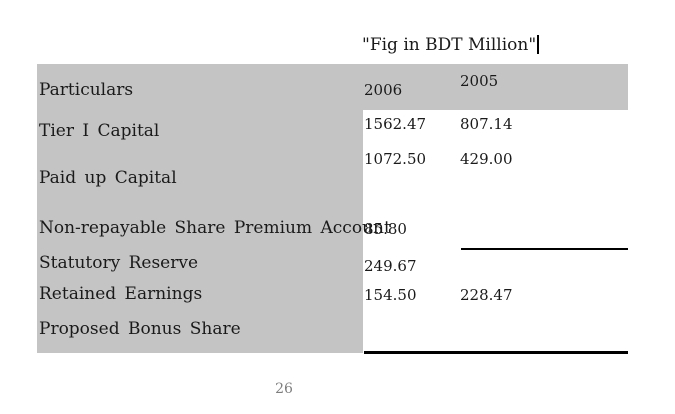 This screenshot has height=414, width=675. Describe the element at coordinates (496, 352) in the screenshot. I see `table-bottom-rule` at that location.